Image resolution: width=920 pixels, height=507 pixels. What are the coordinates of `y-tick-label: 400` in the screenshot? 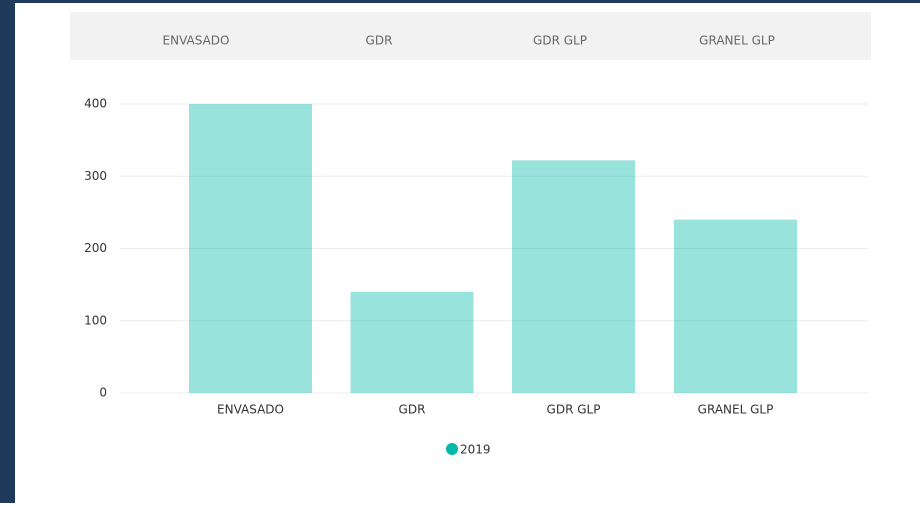 It's located at (95, 104).